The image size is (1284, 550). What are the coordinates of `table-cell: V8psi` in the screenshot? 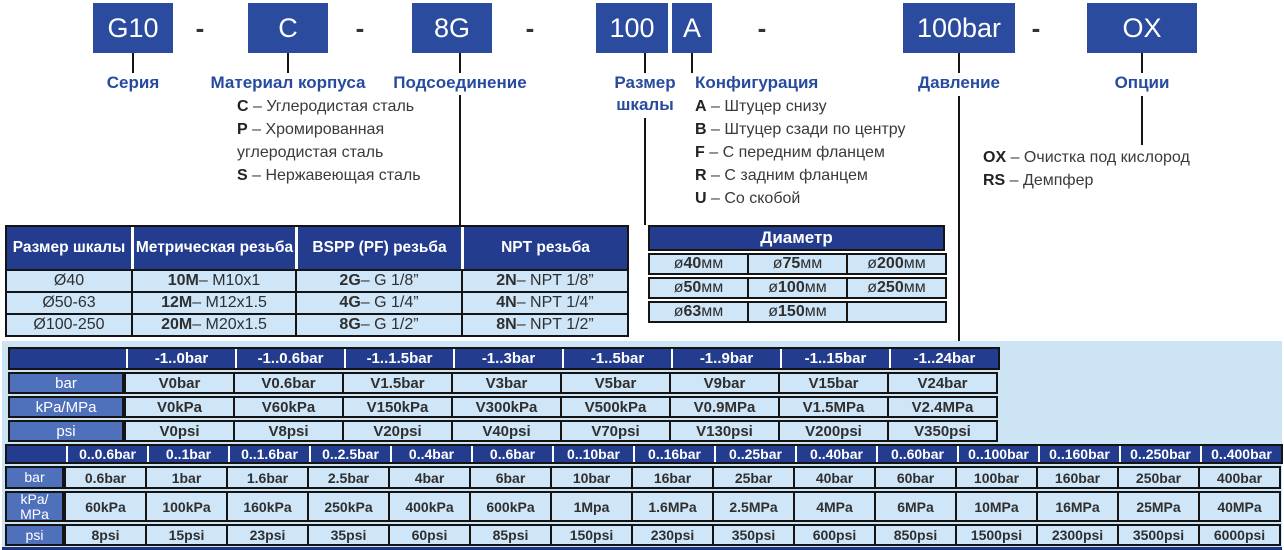 It's located at (288, 431).